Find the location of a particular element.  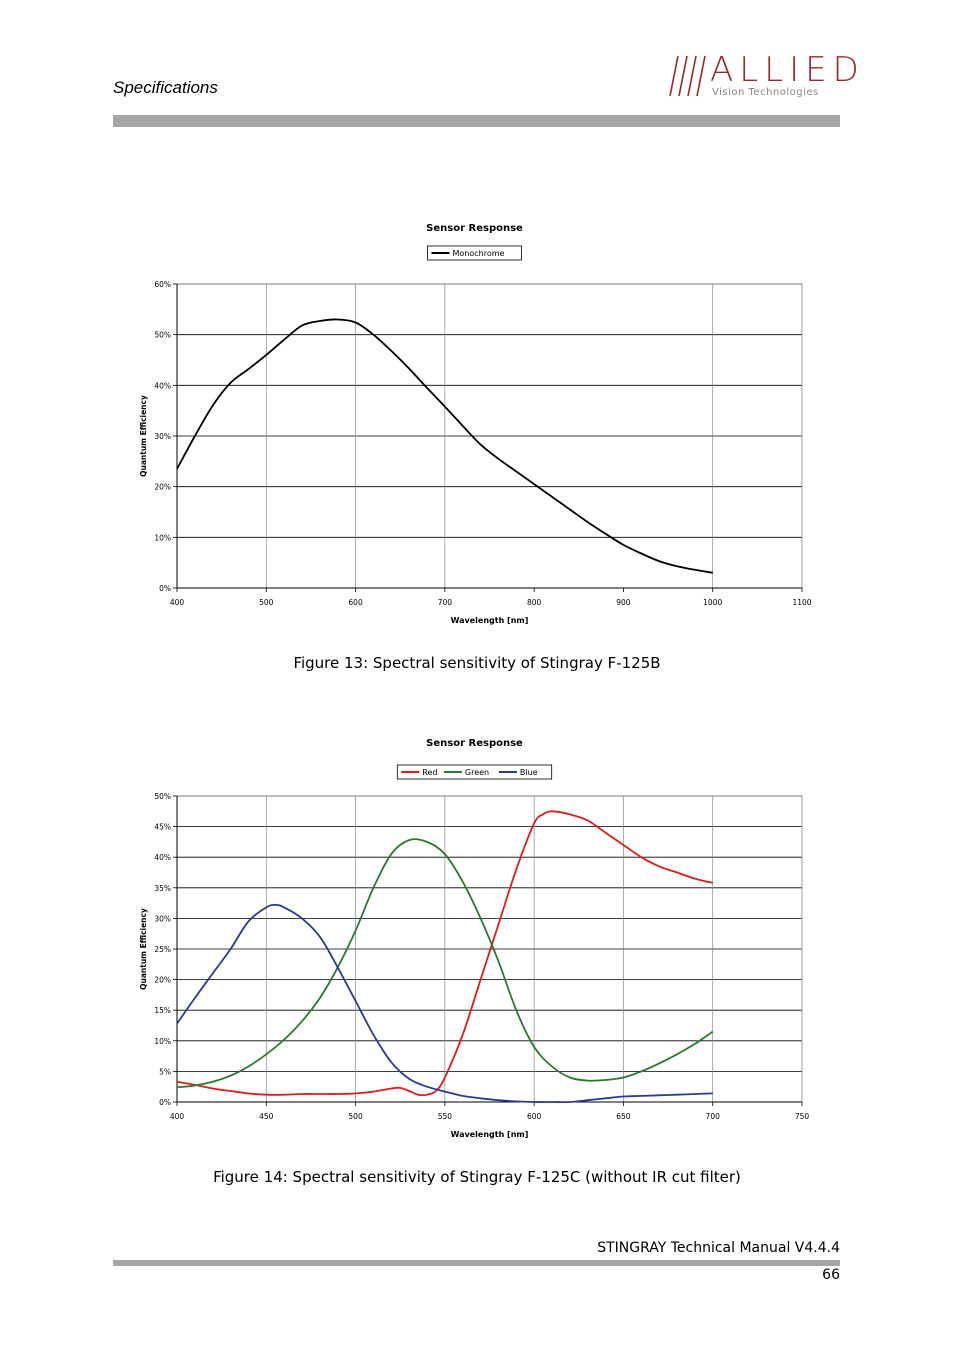

logo-slashes-icon is located at coordinates (687, 76).